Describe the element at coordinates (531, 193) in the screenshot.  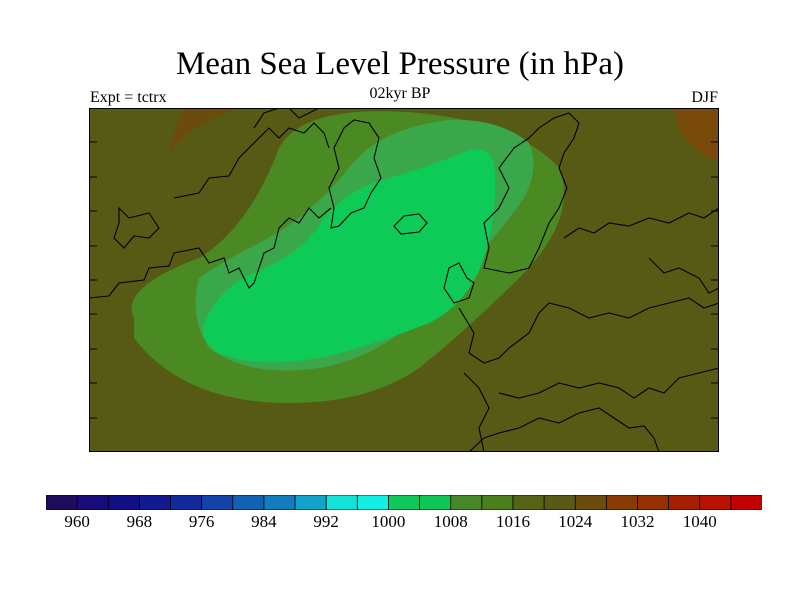
I see `coastline-scandinavia` at that location.